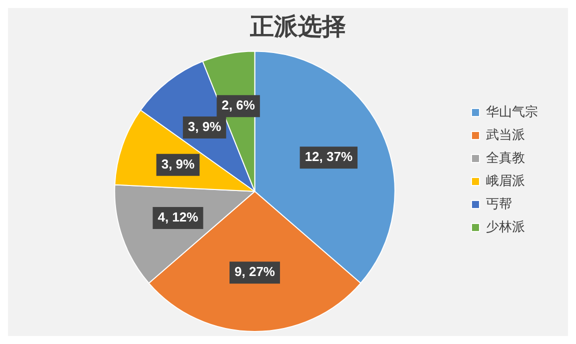 The height and width of the screenshot is (344, 576). What do you see at coordinates (505, 158) in the screenshot?
I see `legend-label: 全真教` at bounding box center [505, 158].